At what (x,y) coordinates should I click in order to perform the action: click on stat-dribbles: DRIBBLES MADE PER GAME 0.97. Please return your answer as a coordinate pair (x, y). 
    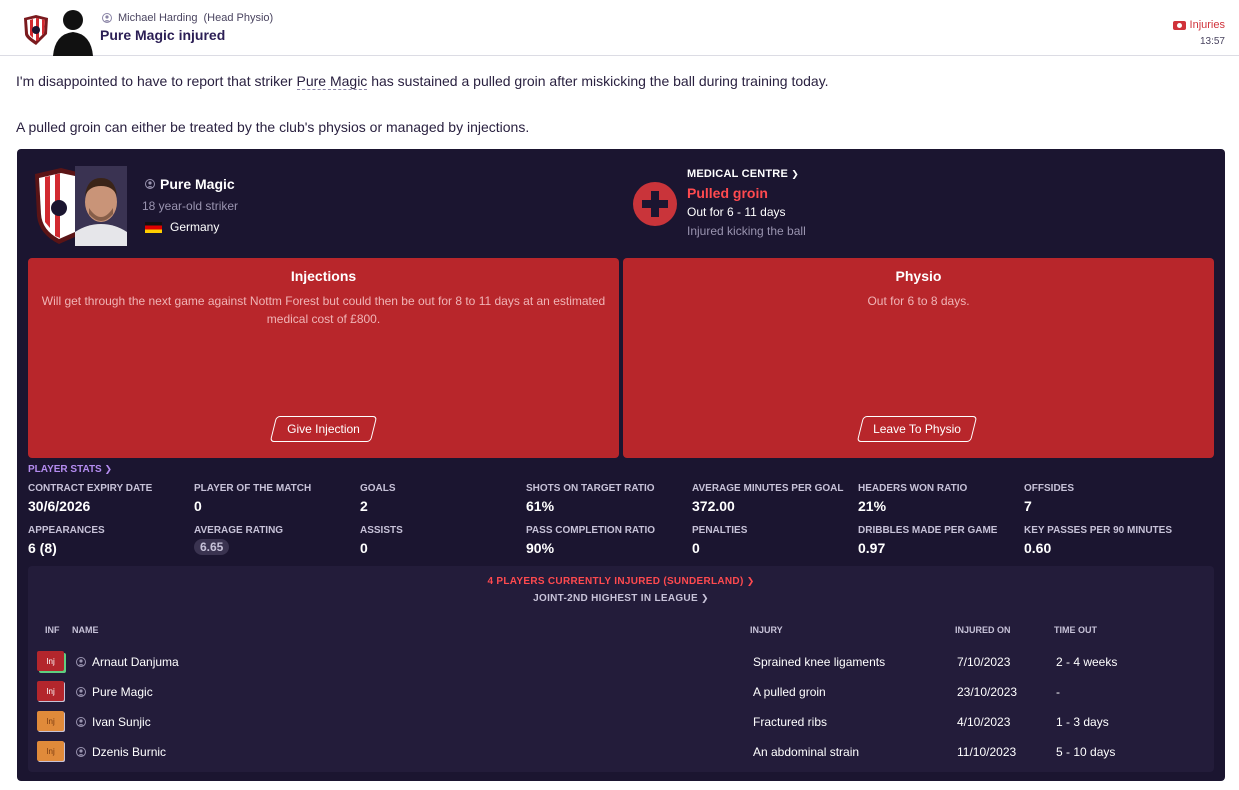
    Looking at the image, I should click on (941, 540).